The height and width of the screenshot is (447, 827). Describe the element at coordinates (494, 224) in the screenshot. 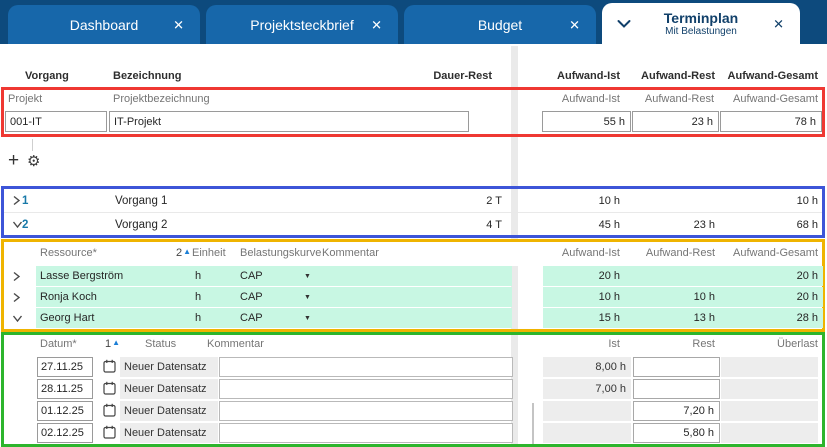

I see `task-duration: 4 T` at that location.